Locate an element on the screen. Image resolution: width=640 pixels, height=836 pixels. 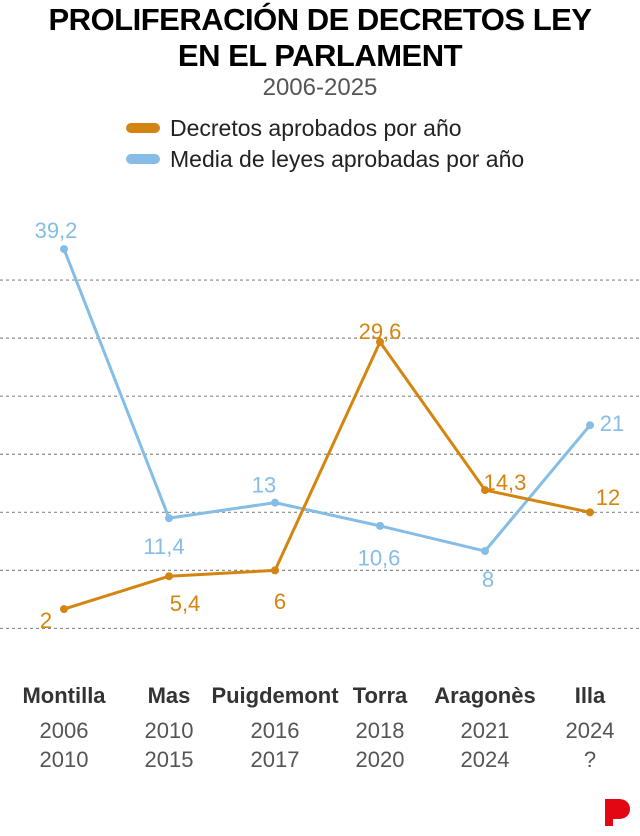
x-tick-label: Puigdemont is located at coordinates (275, 695).